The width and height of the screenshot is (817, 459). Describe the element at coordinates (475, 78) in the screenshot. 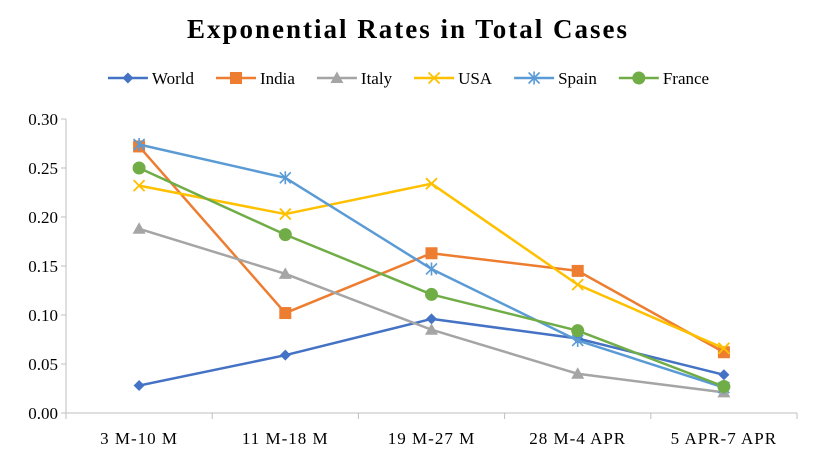

I see `legend-label: USA` at that location.